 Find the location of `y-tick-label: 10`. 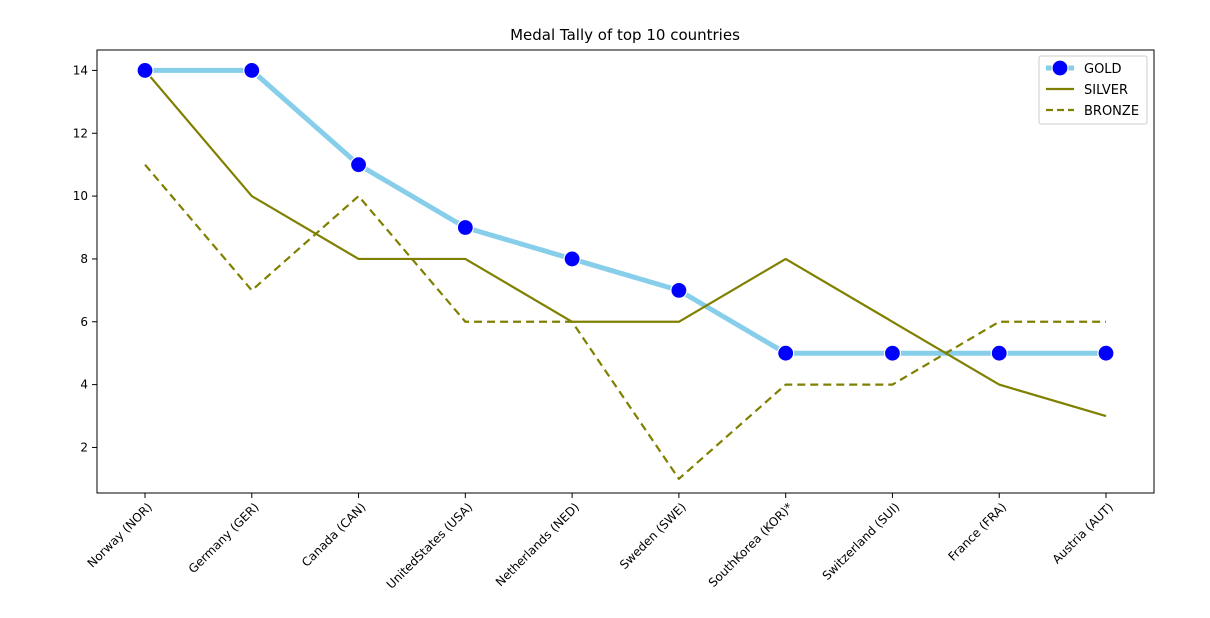

y-tick-label: 10 is located at coordinates (80, 196).